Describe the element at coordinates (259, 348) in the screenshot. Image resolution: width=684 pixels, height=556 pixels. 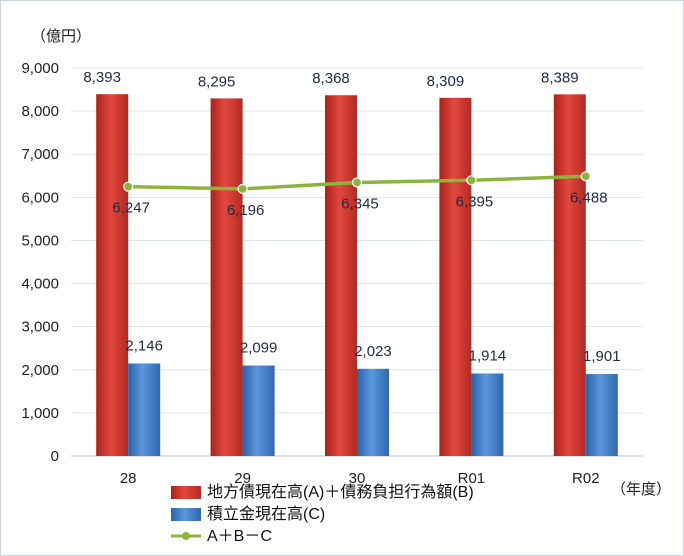
I see `data-label-reserve: 2,099` at that location.